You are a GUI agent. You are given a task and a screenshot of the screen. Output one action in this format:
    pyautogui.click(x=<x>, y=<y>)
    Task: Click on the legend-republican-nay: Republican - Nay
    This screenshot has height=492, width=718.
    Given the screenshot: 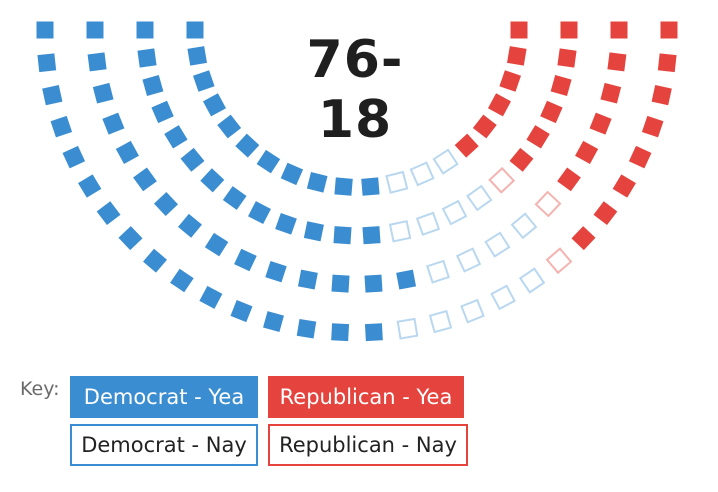 What is the action you would take?
    pyautogui.click(x=368, y=445)
    